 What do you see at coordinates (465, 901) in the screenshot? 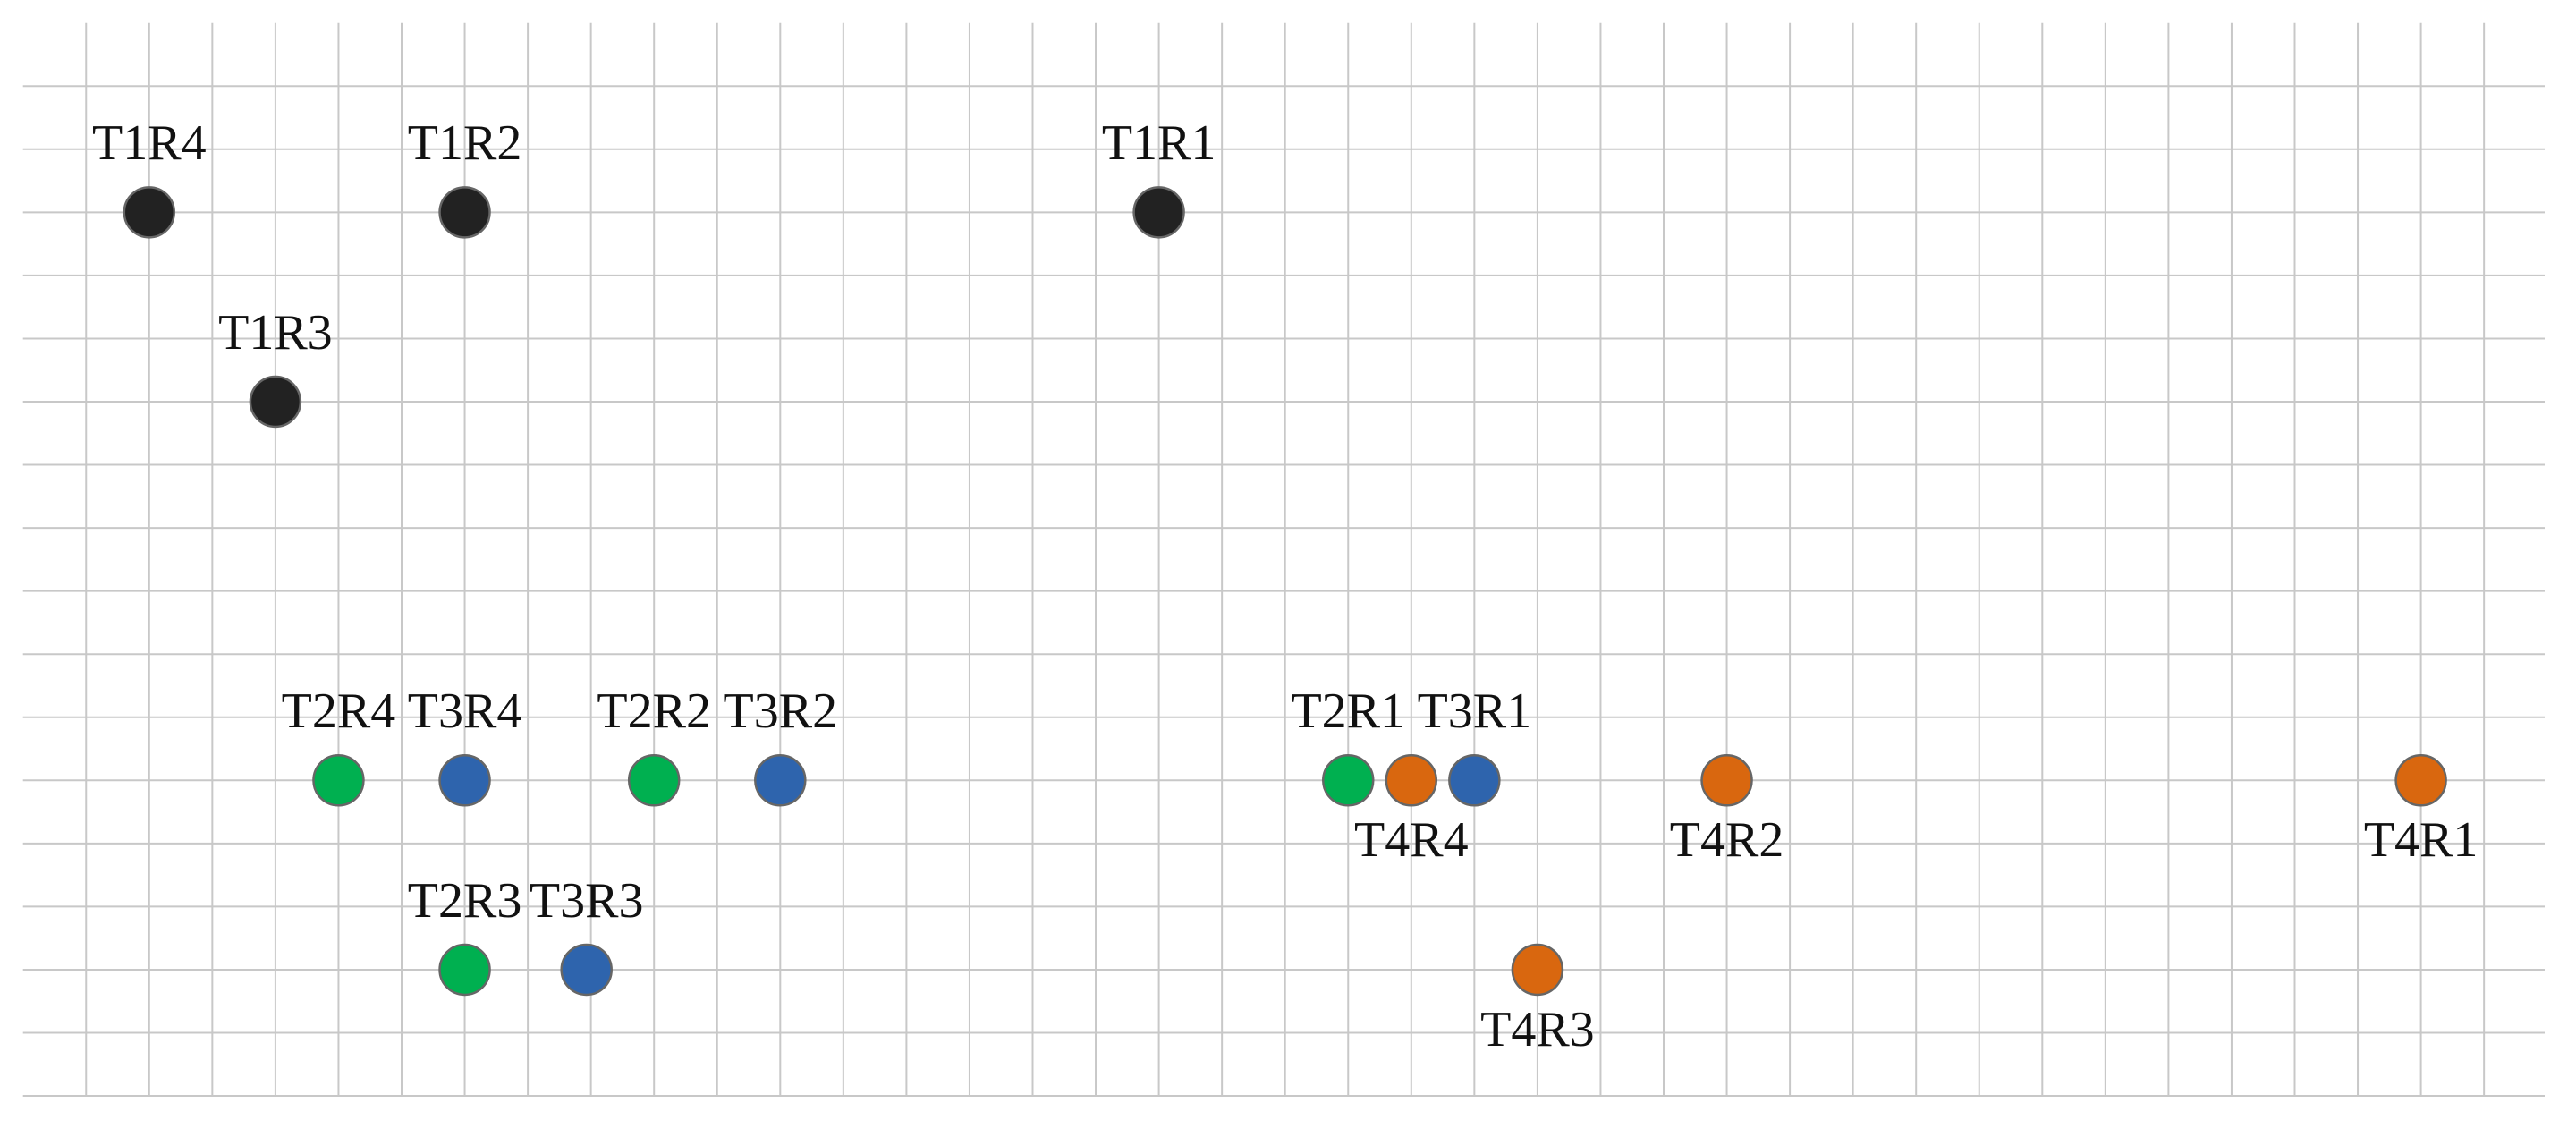
I see `node-label: T2R3` at bounding box center [465, 901].